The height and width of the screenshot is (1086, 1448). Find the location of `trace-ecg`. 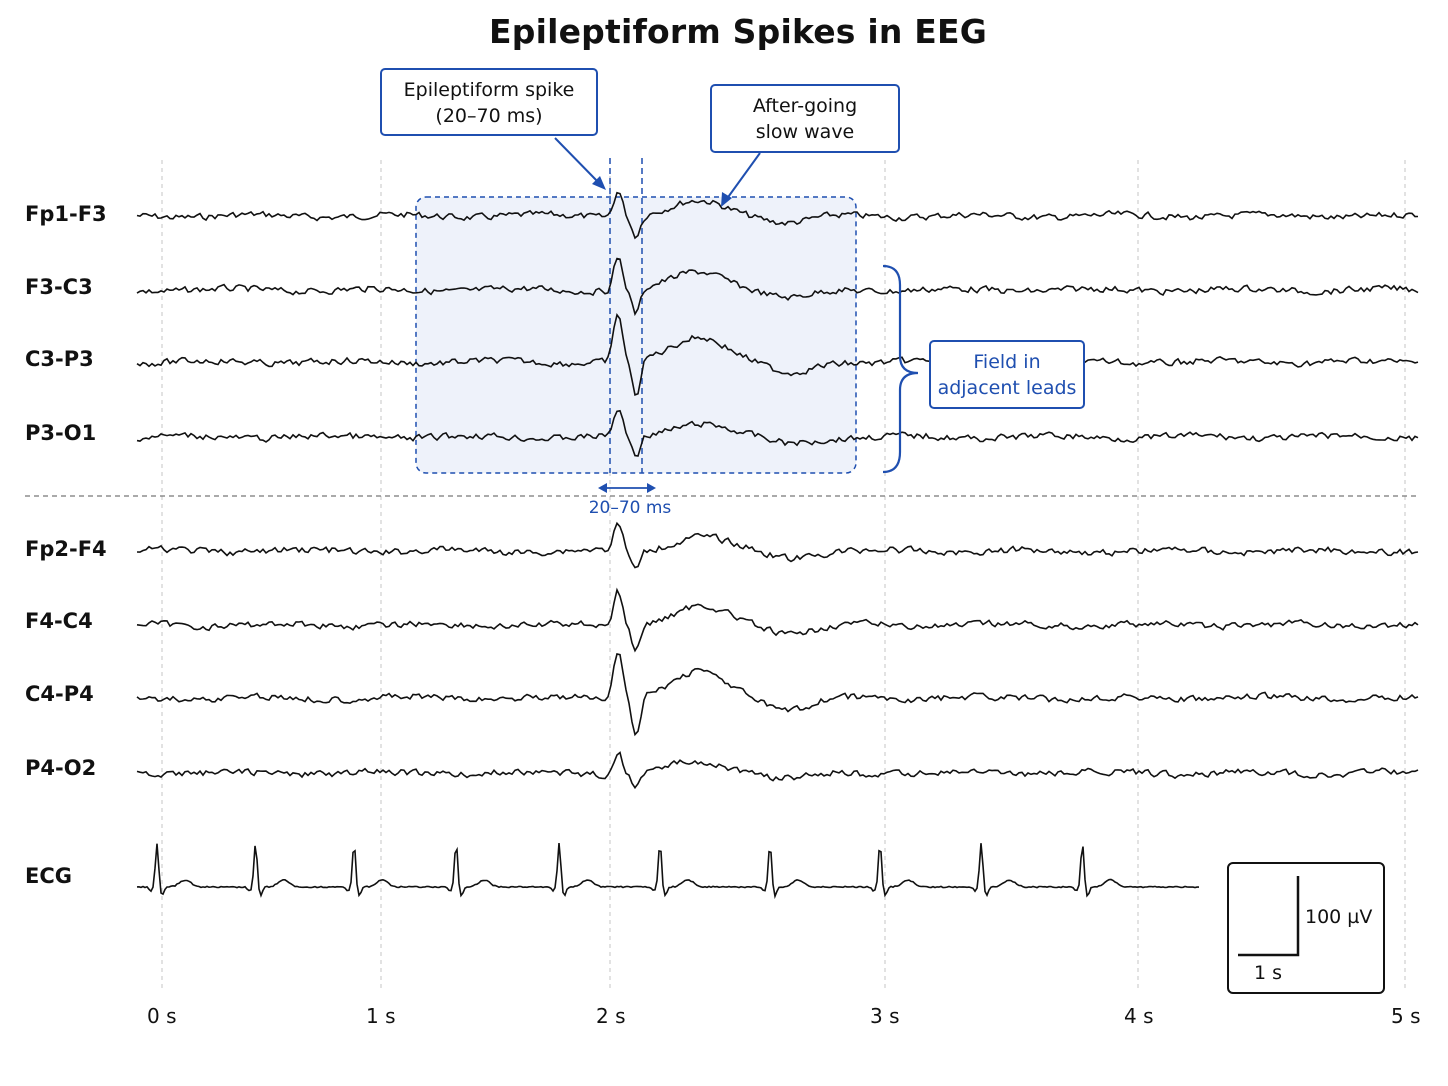

trace-ecg is located at coordinates (667, 871).